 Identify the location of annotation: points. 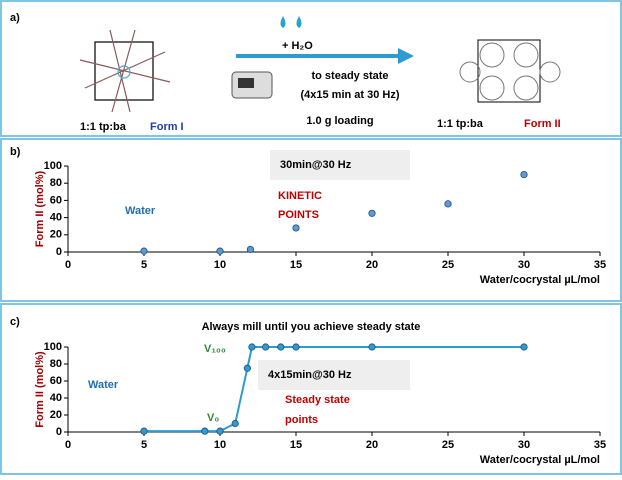
(301, 420).